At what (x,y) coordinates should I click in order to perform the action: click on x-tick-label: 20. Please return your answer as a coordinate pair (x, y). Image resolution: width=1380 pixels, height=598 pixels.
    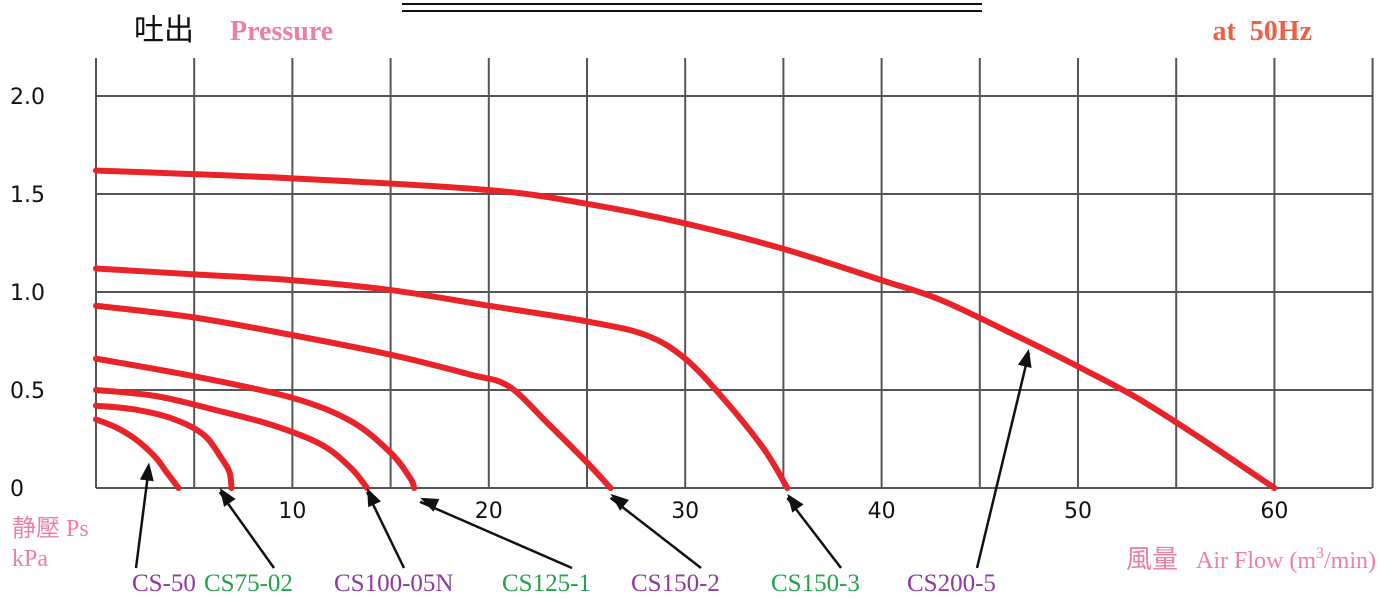
    Looking at the image, I should click on (489, 511).